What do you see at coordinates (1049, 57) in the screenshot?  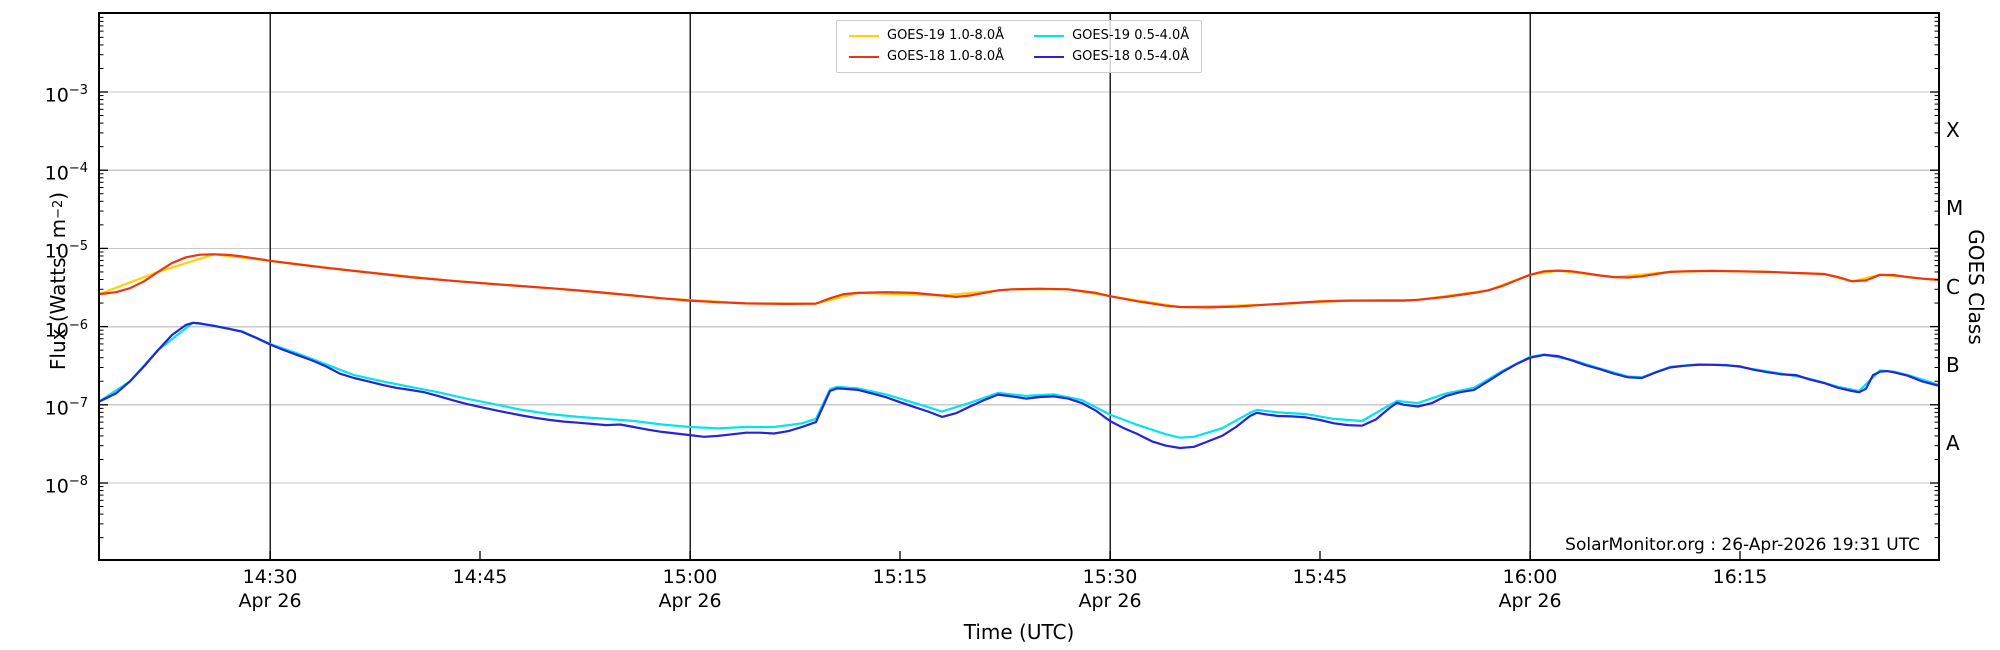 I see `legend-line-goes18-short` at bounding box center [1049, 57].